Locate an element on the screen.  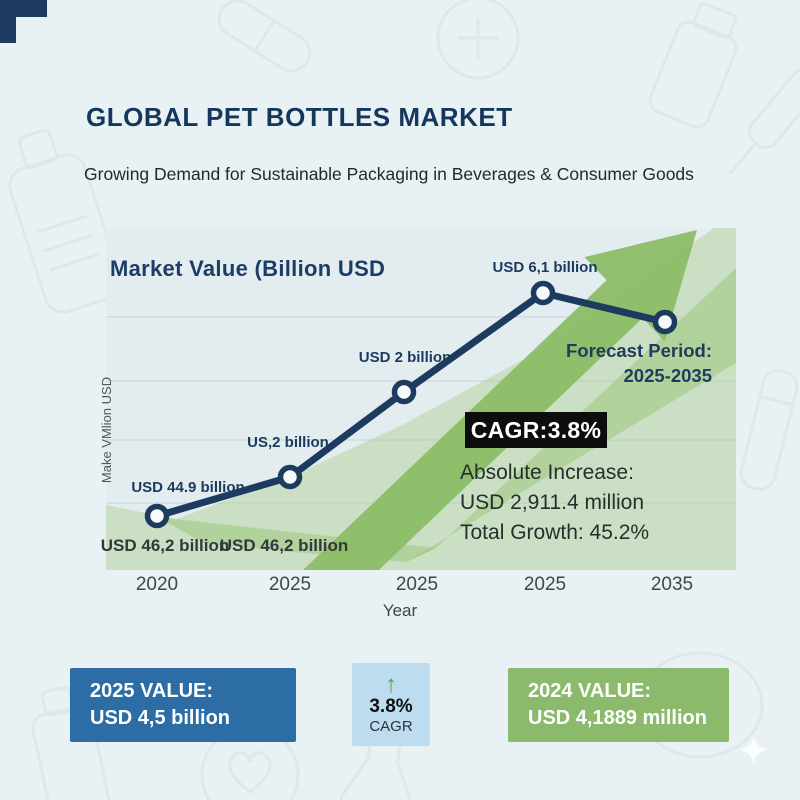
data-point-2025c is located at coordinates (543, 293).